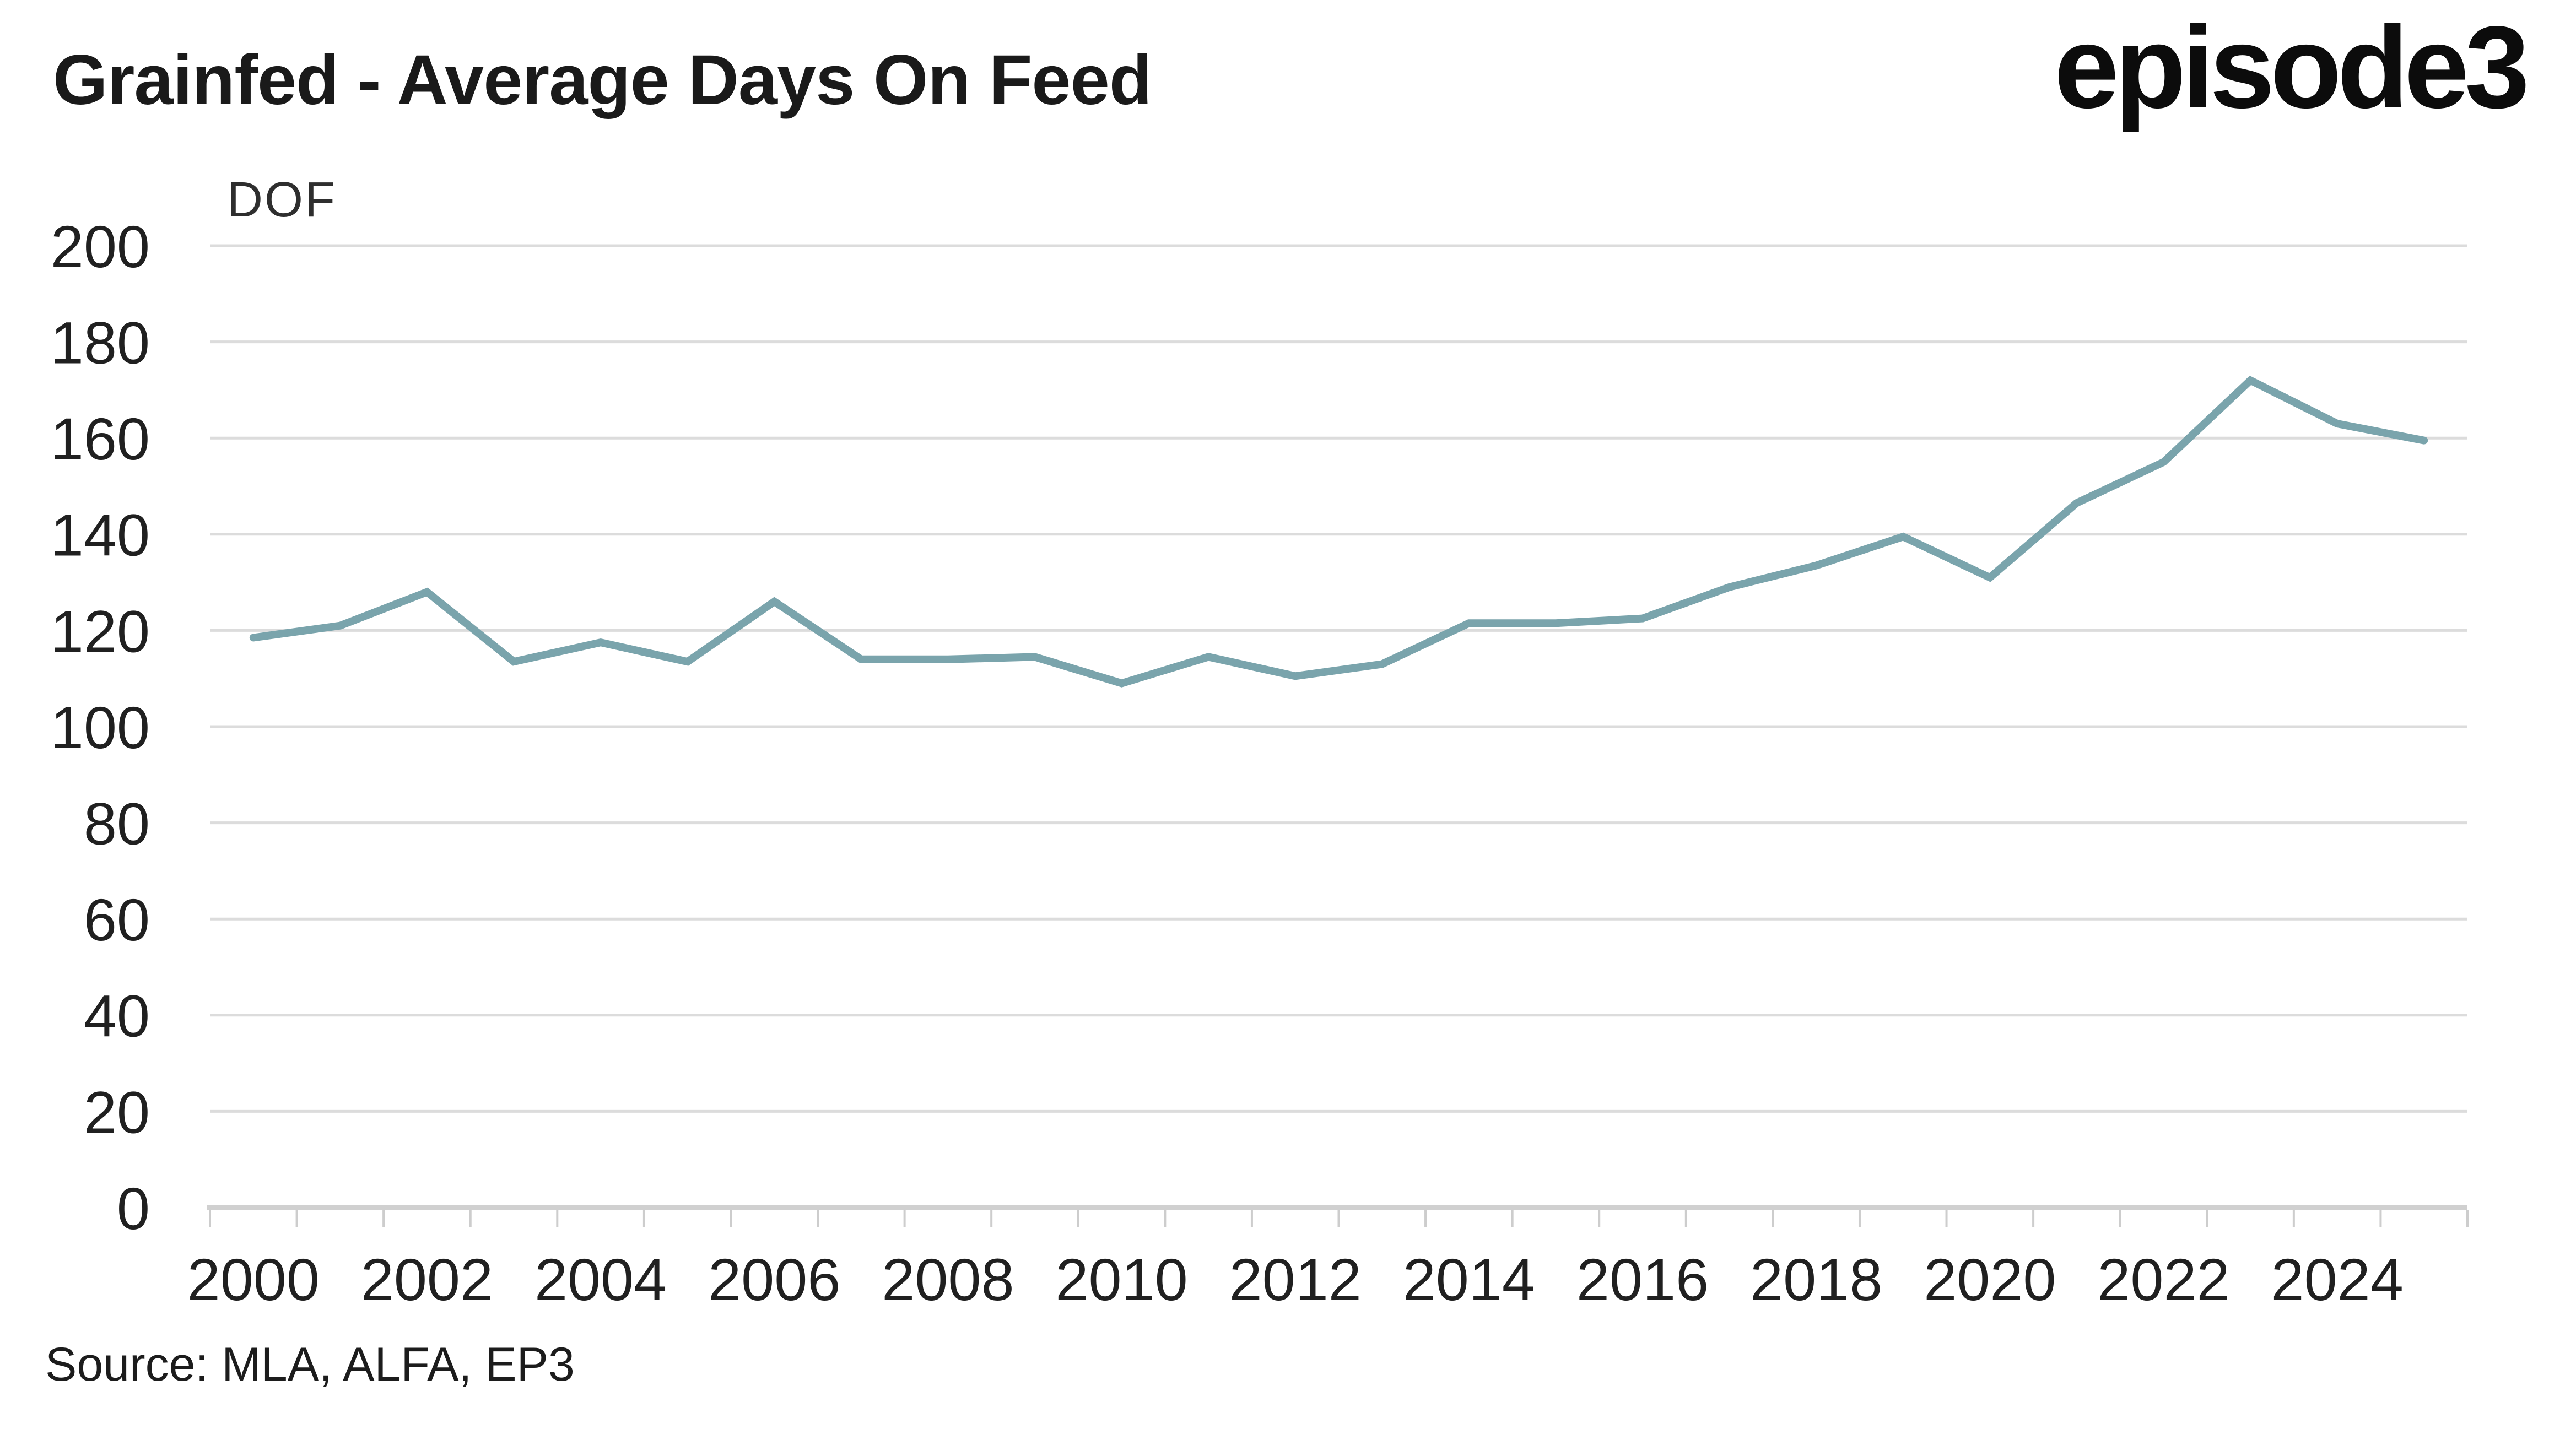  I want to click on y-tick-label: 200, so click(100, 246).